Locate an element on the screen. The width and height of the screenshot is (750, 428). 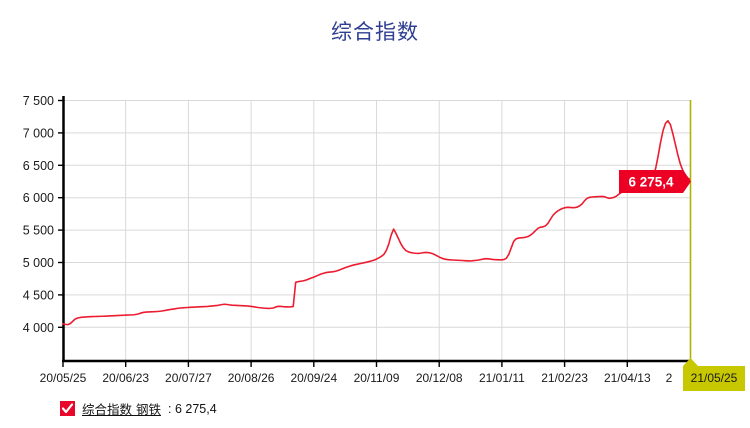
legend-series-value: : 6 275,4 is located at coordinates (192, 409).